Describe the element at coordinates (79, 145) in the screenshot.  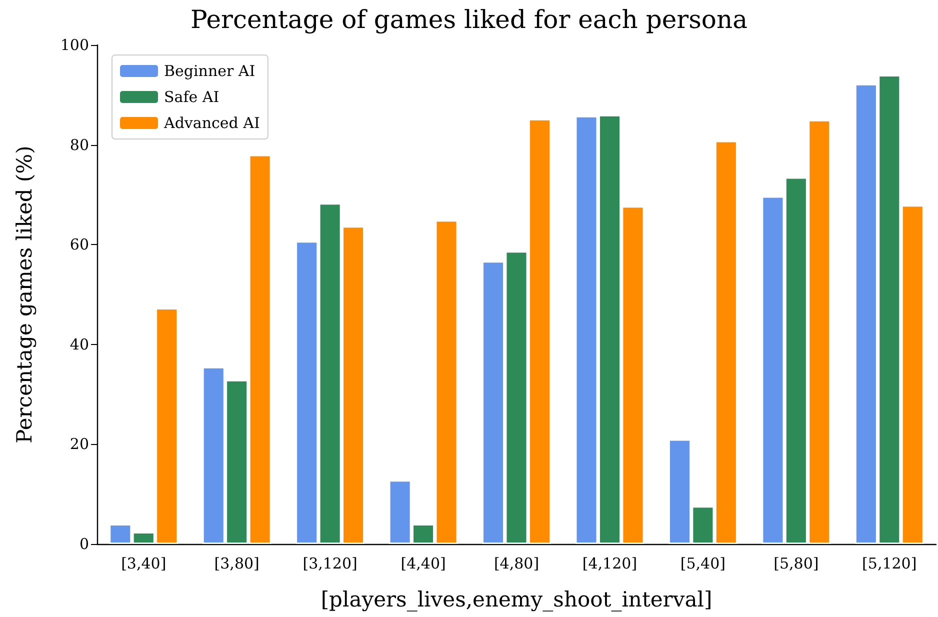
I see `y-tick-label: 80` at that location.